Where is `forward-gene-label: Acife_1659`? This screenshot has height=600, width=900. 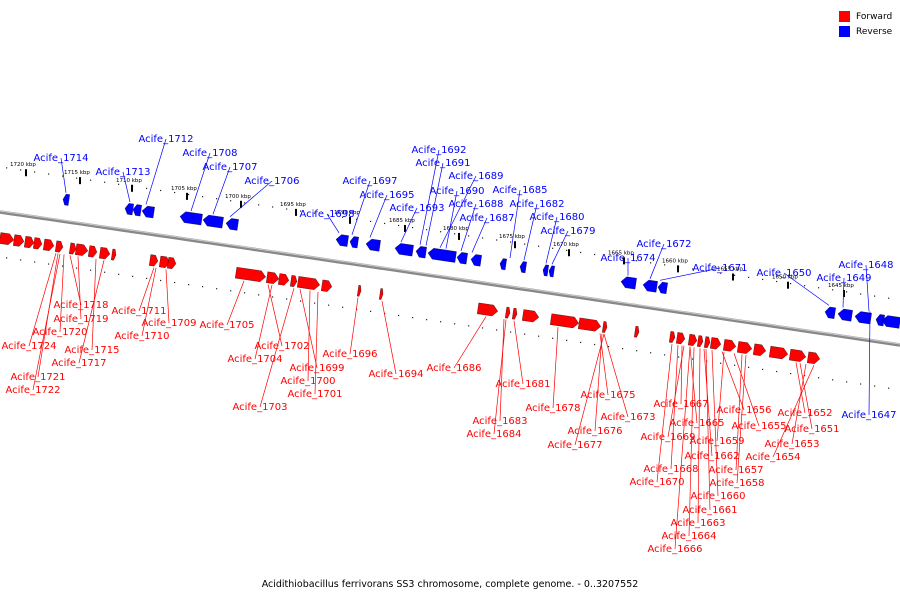 forward-gene-label: Acife_1659 is located at coordinates (716, 441).